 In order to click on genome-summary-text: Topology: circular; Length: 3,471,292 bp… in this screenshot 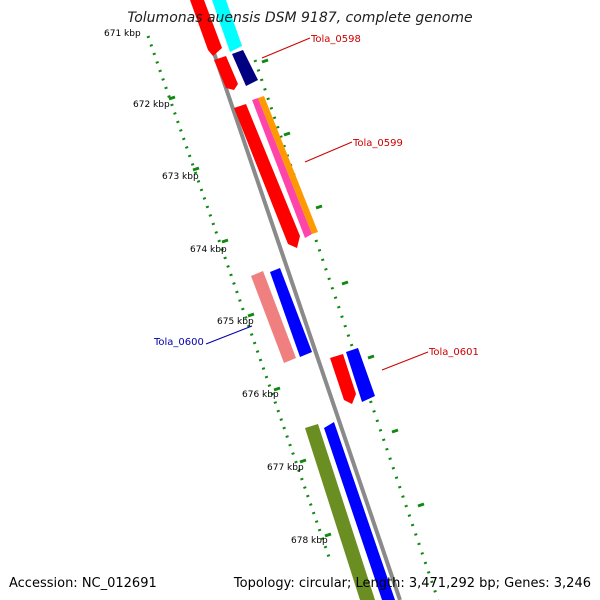, I will do `click(412, 583)`.